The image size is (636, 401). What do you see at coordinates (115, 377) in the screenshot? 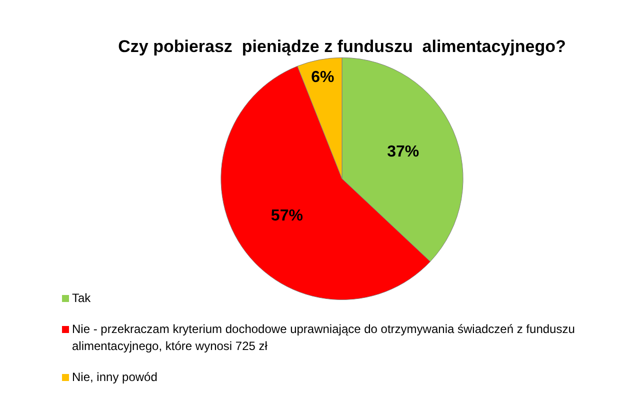
I see `legend-label: Nie, inny powód` at bounding box center [115, 377].